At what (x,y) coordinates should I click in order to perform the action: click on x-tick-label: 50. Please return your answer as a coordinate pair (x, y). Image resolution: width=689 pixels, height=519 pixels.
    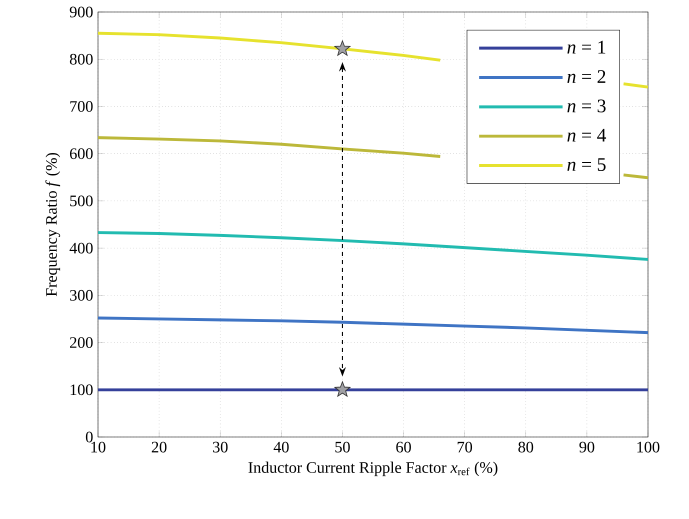
    Looking at the image, I should click on (342, 447).